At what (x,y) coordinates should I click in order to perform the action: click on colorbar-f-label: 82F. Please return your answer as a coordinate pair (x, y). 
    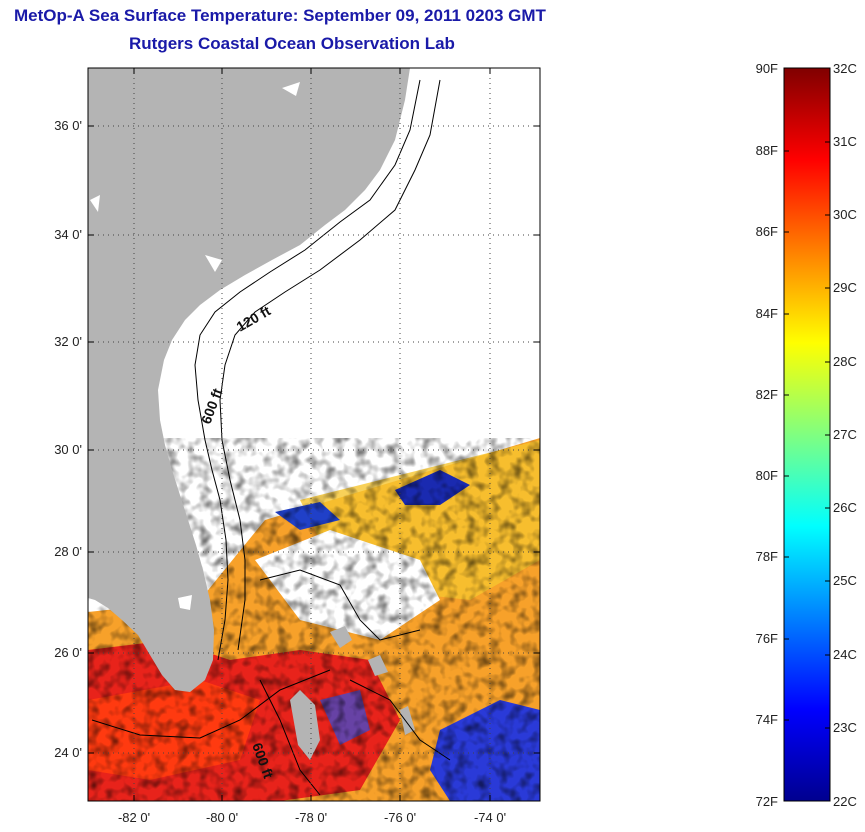
    Looking at the image, I should click on (767, 394).